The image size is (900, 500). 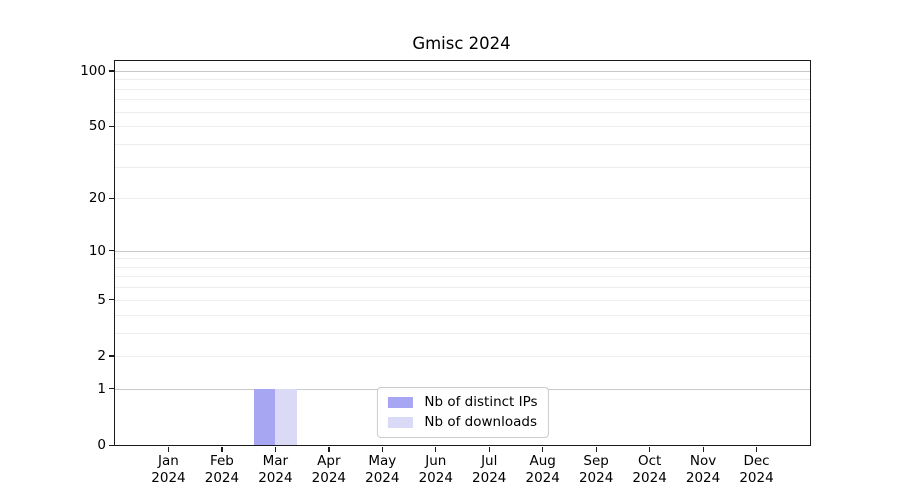 What do you see at coordinates (542, 469) in the screenshot?
I see `x-tick-label: Aug 2024` at bounding box center [542, 469].